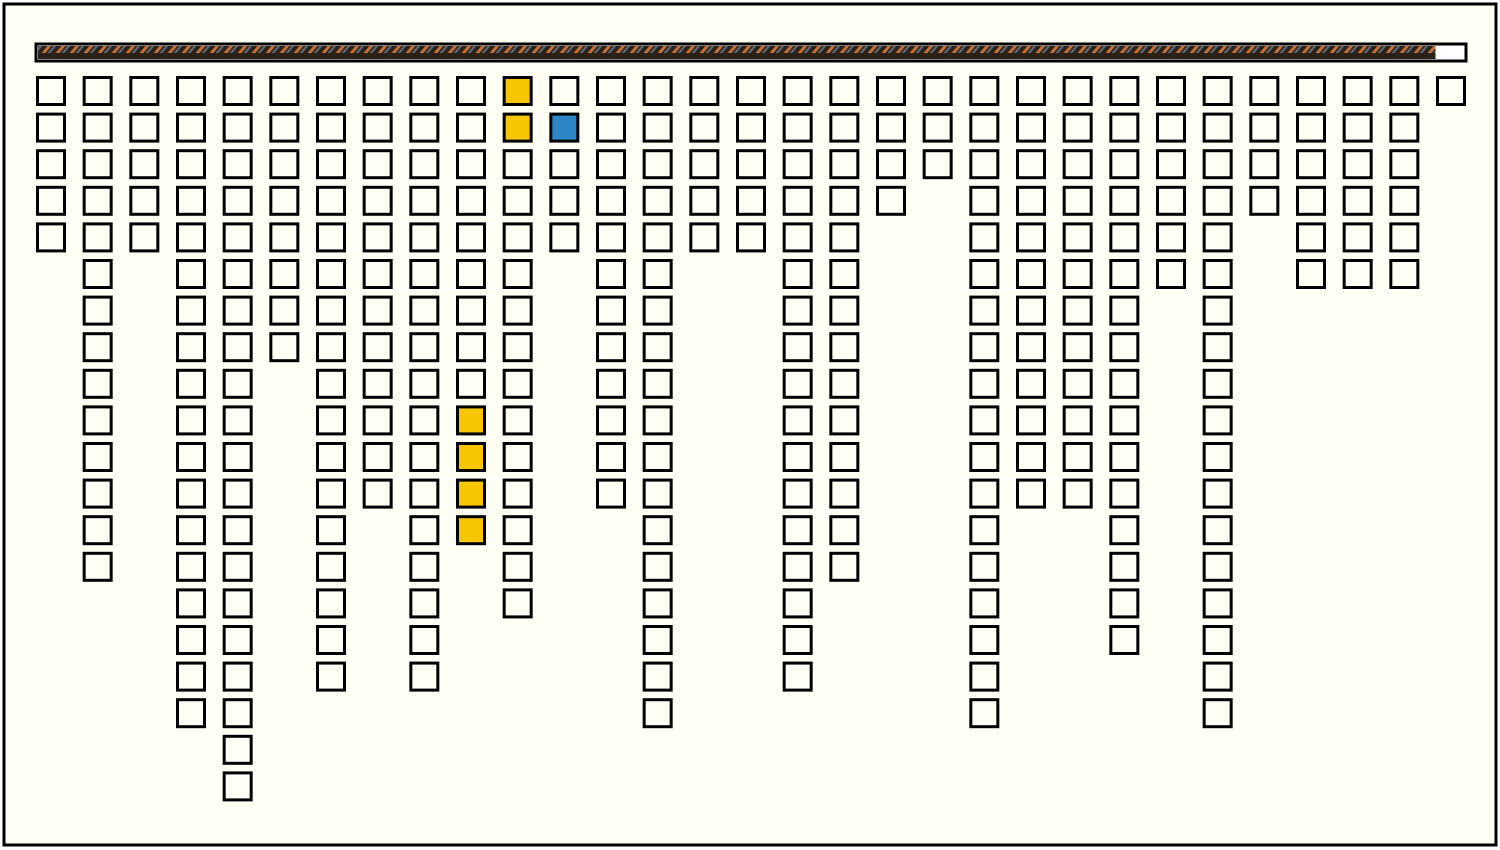  I want to click on progress-fill, so click(737, 52).